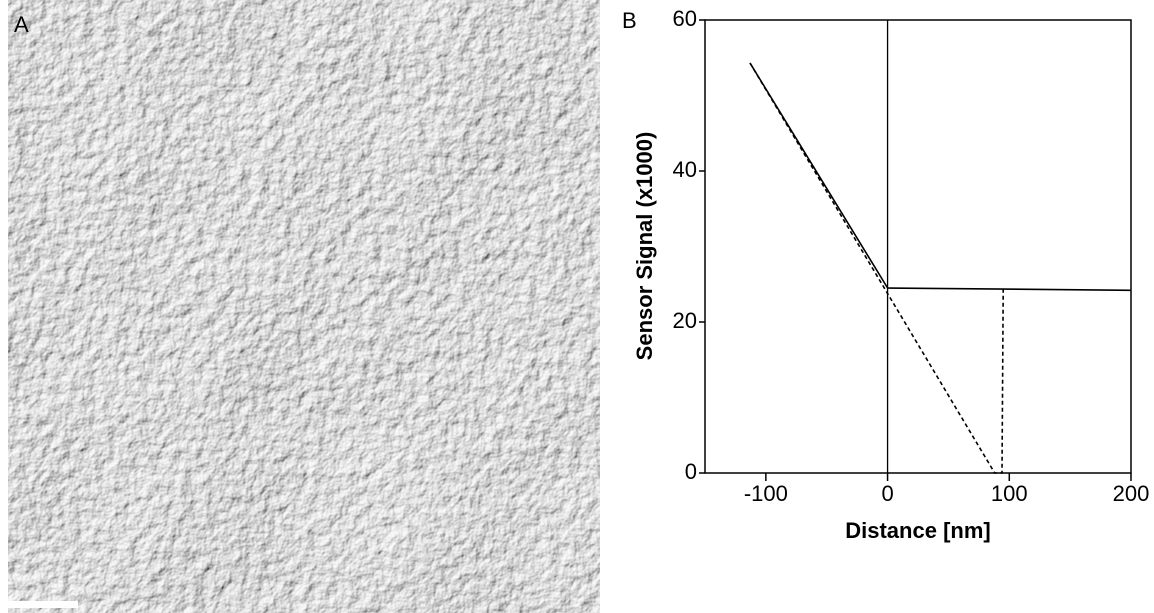 The width and height of the screenshot is (1154, 613). What do you see at coordinates (887, 493) in the screenshot?
I see `x-tick-label: 0` at bounding box center [887, 493].